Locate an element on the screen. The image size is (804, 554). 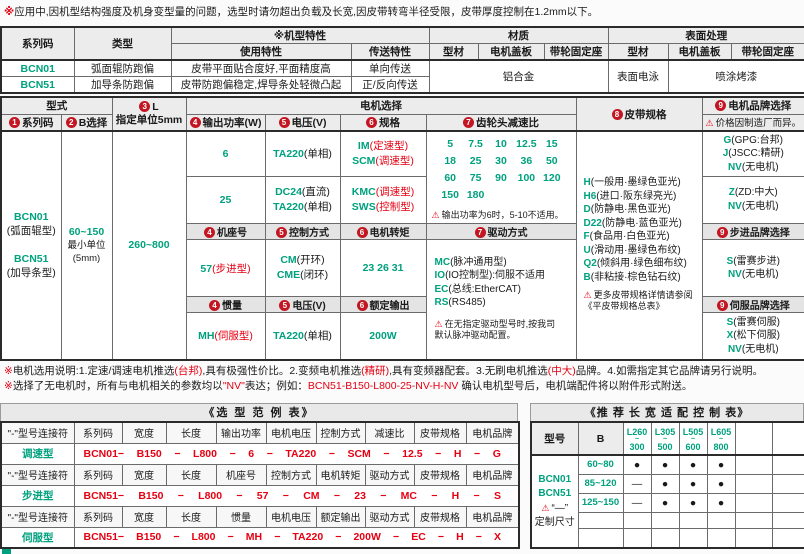
belt-code: H is located at coordinates (587, 183).